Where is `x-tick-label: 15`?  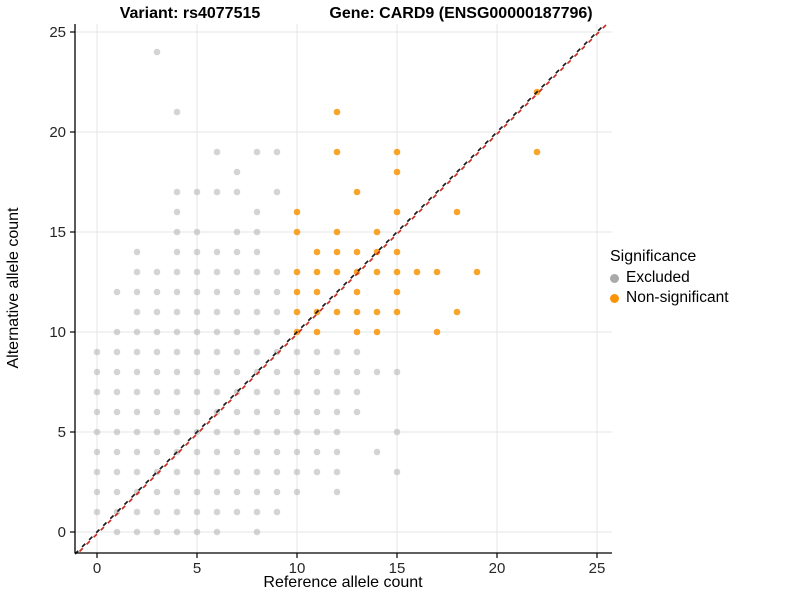
x-tick-label: 15 is located at coordinates (397, 568).